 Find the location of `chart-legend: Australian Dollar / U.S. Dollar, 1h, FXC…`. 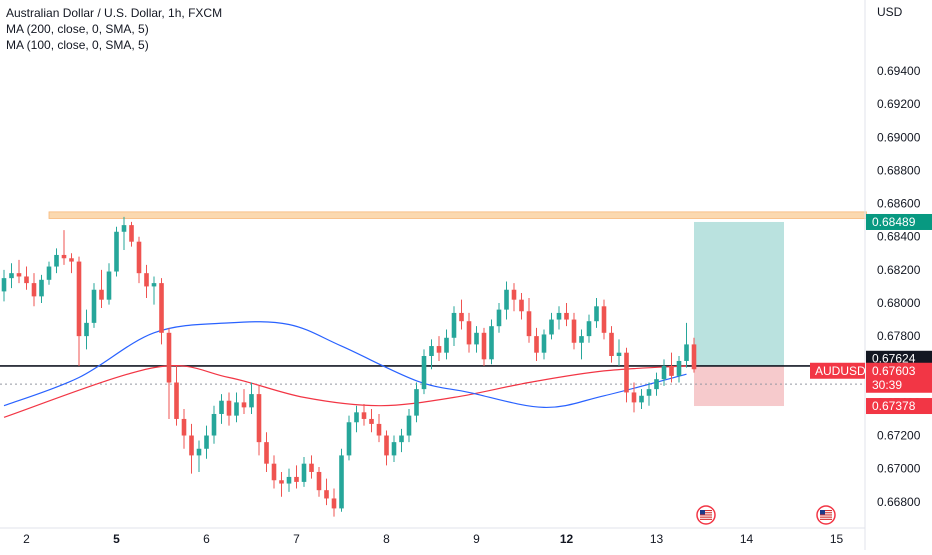

chart-legend: Australian Dollar / U.S. Dollar, 1h, FXC… is located at coordinates (114, 29).